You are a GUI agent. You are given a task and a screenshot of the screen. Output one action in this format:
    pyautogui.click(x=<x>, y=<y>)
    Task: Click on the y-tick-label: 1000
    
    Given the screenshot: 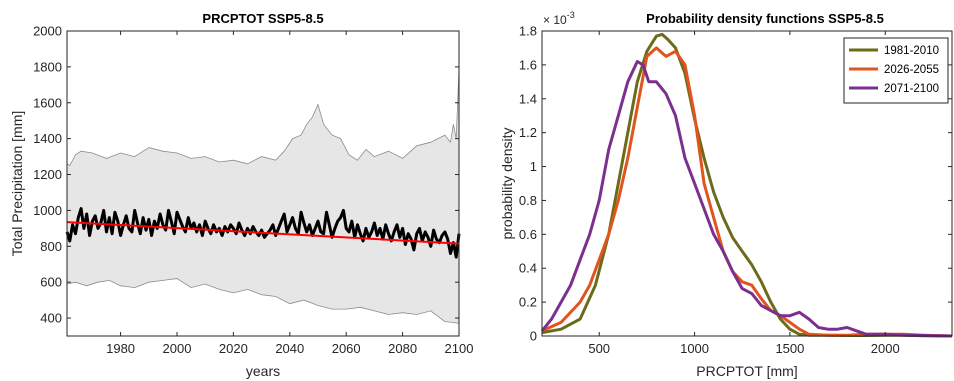 What is the action you would take?
    pyautogui.click(x=47, y=210)
    